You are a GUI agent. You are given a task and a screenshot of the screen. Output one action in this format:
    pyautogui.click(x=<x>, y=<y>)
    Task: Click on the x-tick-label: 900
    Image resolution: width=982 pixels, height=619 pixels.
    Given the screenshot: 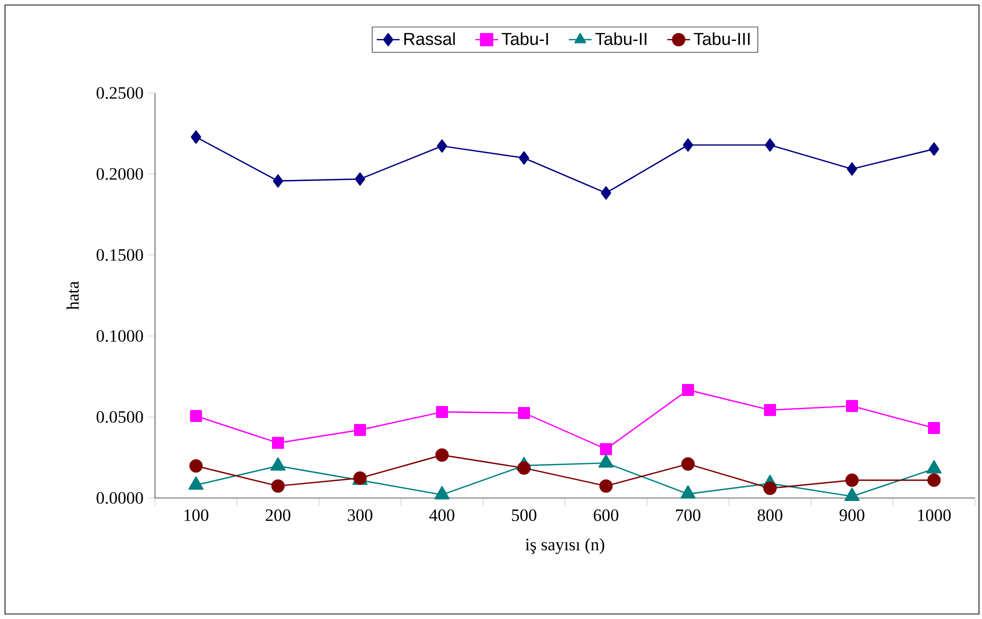 What is the action you would take?
    pyautogui.click(x=852, y=515)
    